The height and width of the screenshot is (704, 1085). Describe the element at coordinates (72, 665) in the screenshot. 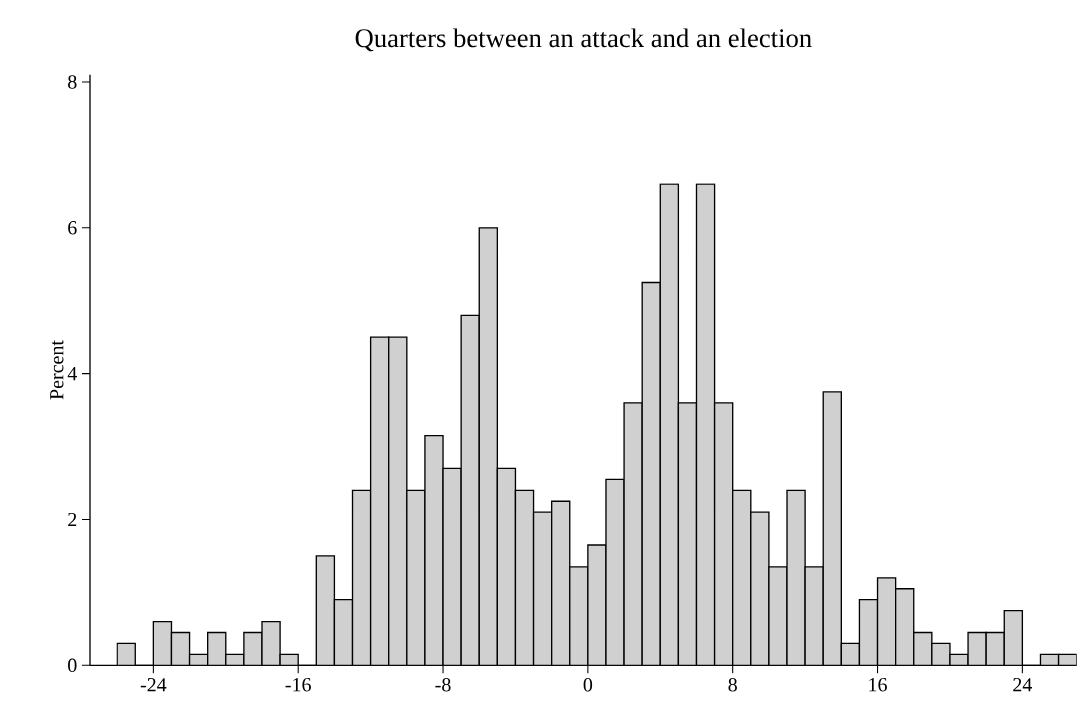

I see `y-tick-label: 0` at that location.